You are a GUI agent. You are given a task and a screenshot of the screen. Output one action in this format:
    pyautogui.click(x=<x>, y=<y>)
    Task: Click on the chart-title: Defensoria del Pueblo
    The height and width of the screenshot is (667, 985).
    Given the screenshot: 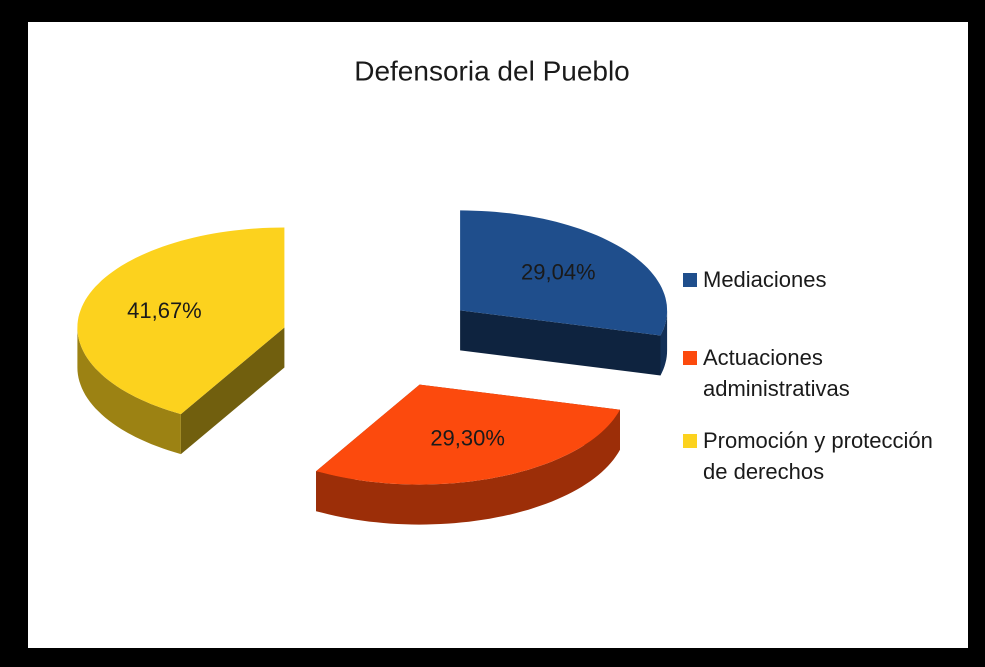 What is the action you would take?
    pyautogui.click(x=492, y=70)
    